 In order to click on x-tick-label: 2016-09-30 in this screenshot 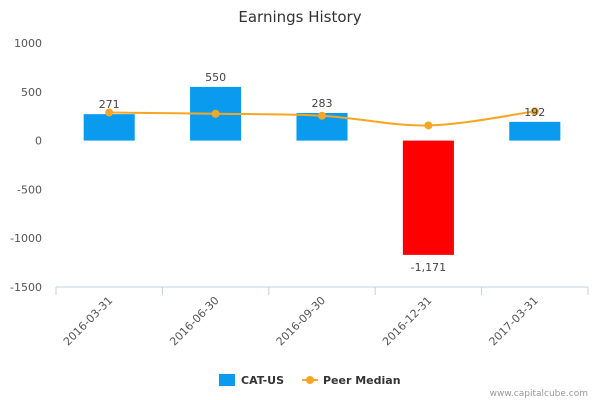, I will do `click(301, 321)`.